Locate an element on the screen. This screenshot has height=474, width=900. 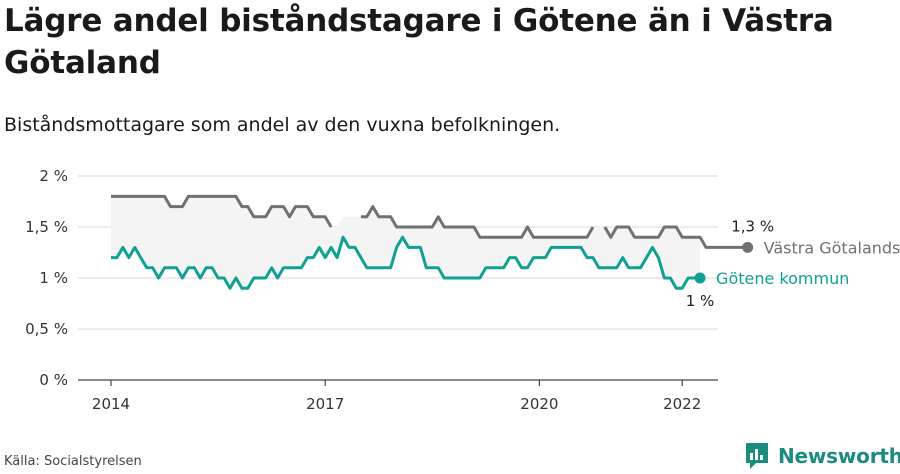
band-layer is located at coordinates (406, 242).